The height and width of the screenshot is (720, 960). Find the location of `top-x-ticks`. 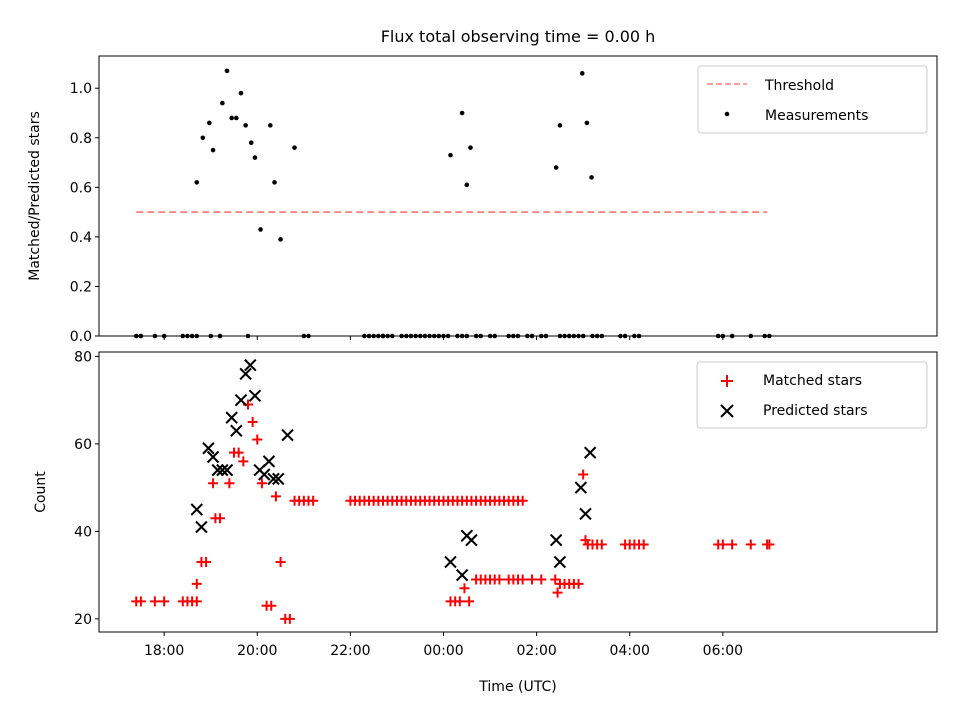

top-x-ticks is located at coordinates (443, 338).